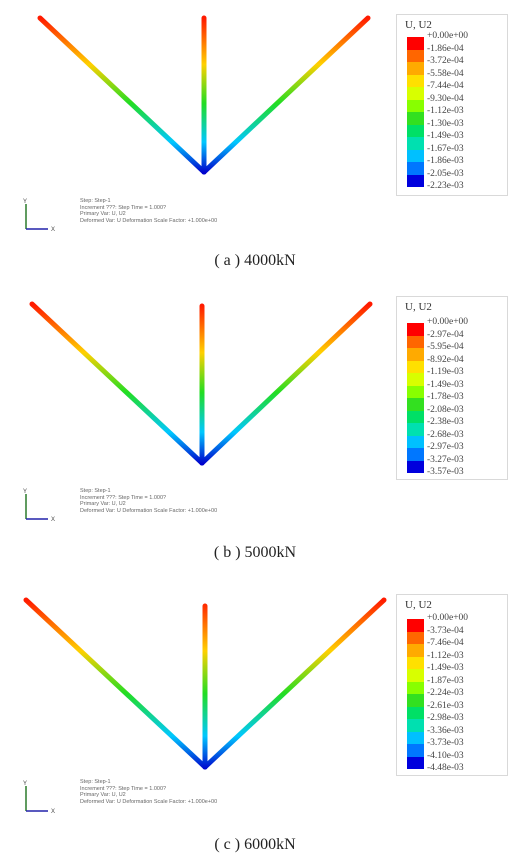  I want to click on legend-value: -3.57e-03, so click(445, 472).